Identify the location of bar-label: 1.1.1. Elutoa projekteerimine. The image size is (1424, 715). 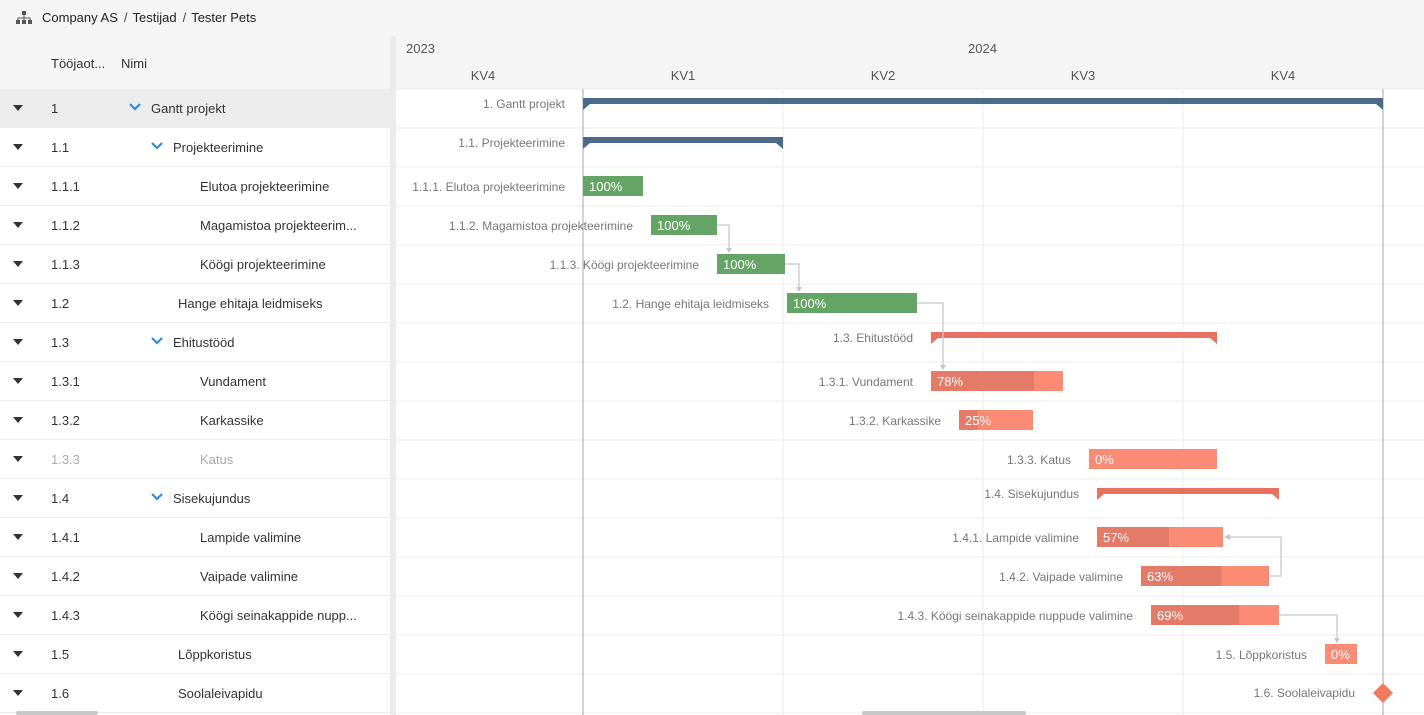
(488, 187).